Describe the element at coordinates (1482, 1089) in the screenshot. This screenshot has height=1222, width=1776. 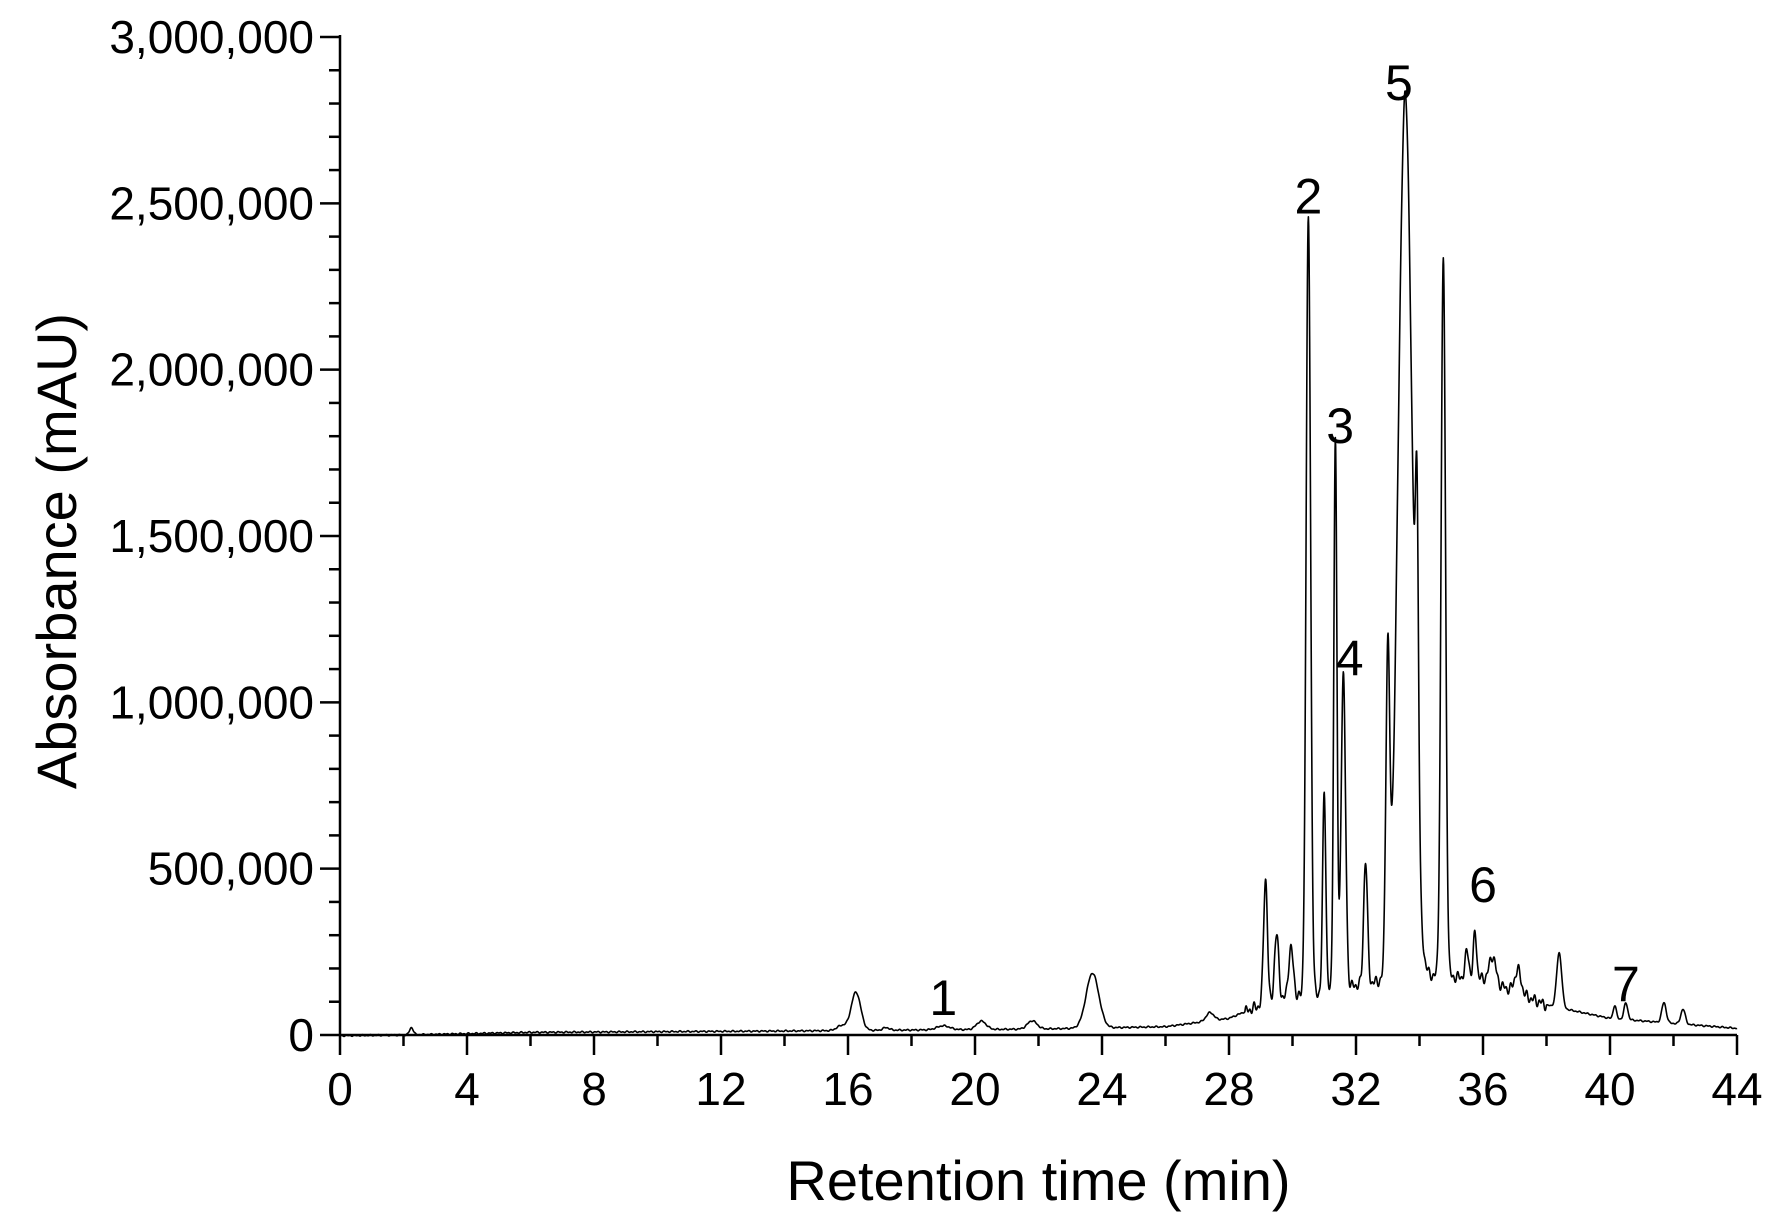
I see `x-tick-label: 36` at that location.